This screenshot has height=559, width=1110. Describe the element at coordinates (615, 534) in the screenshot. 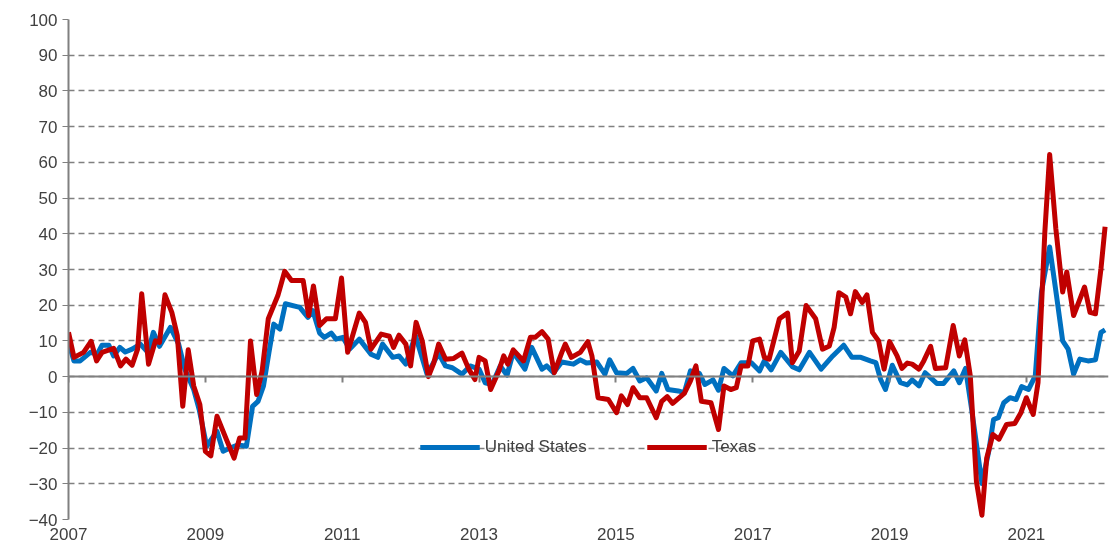

I see `x-tick-label: 2015` at that location.